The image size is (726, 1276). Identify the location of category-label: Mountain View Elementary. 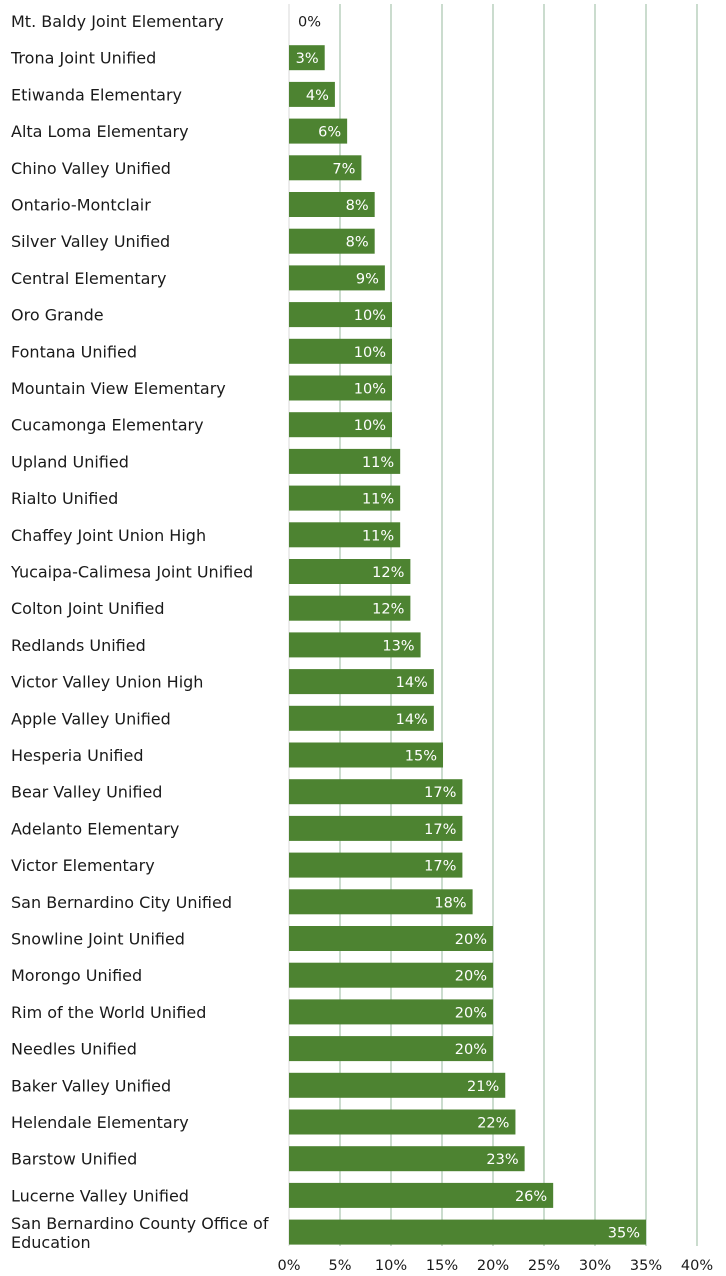
(118, 388).